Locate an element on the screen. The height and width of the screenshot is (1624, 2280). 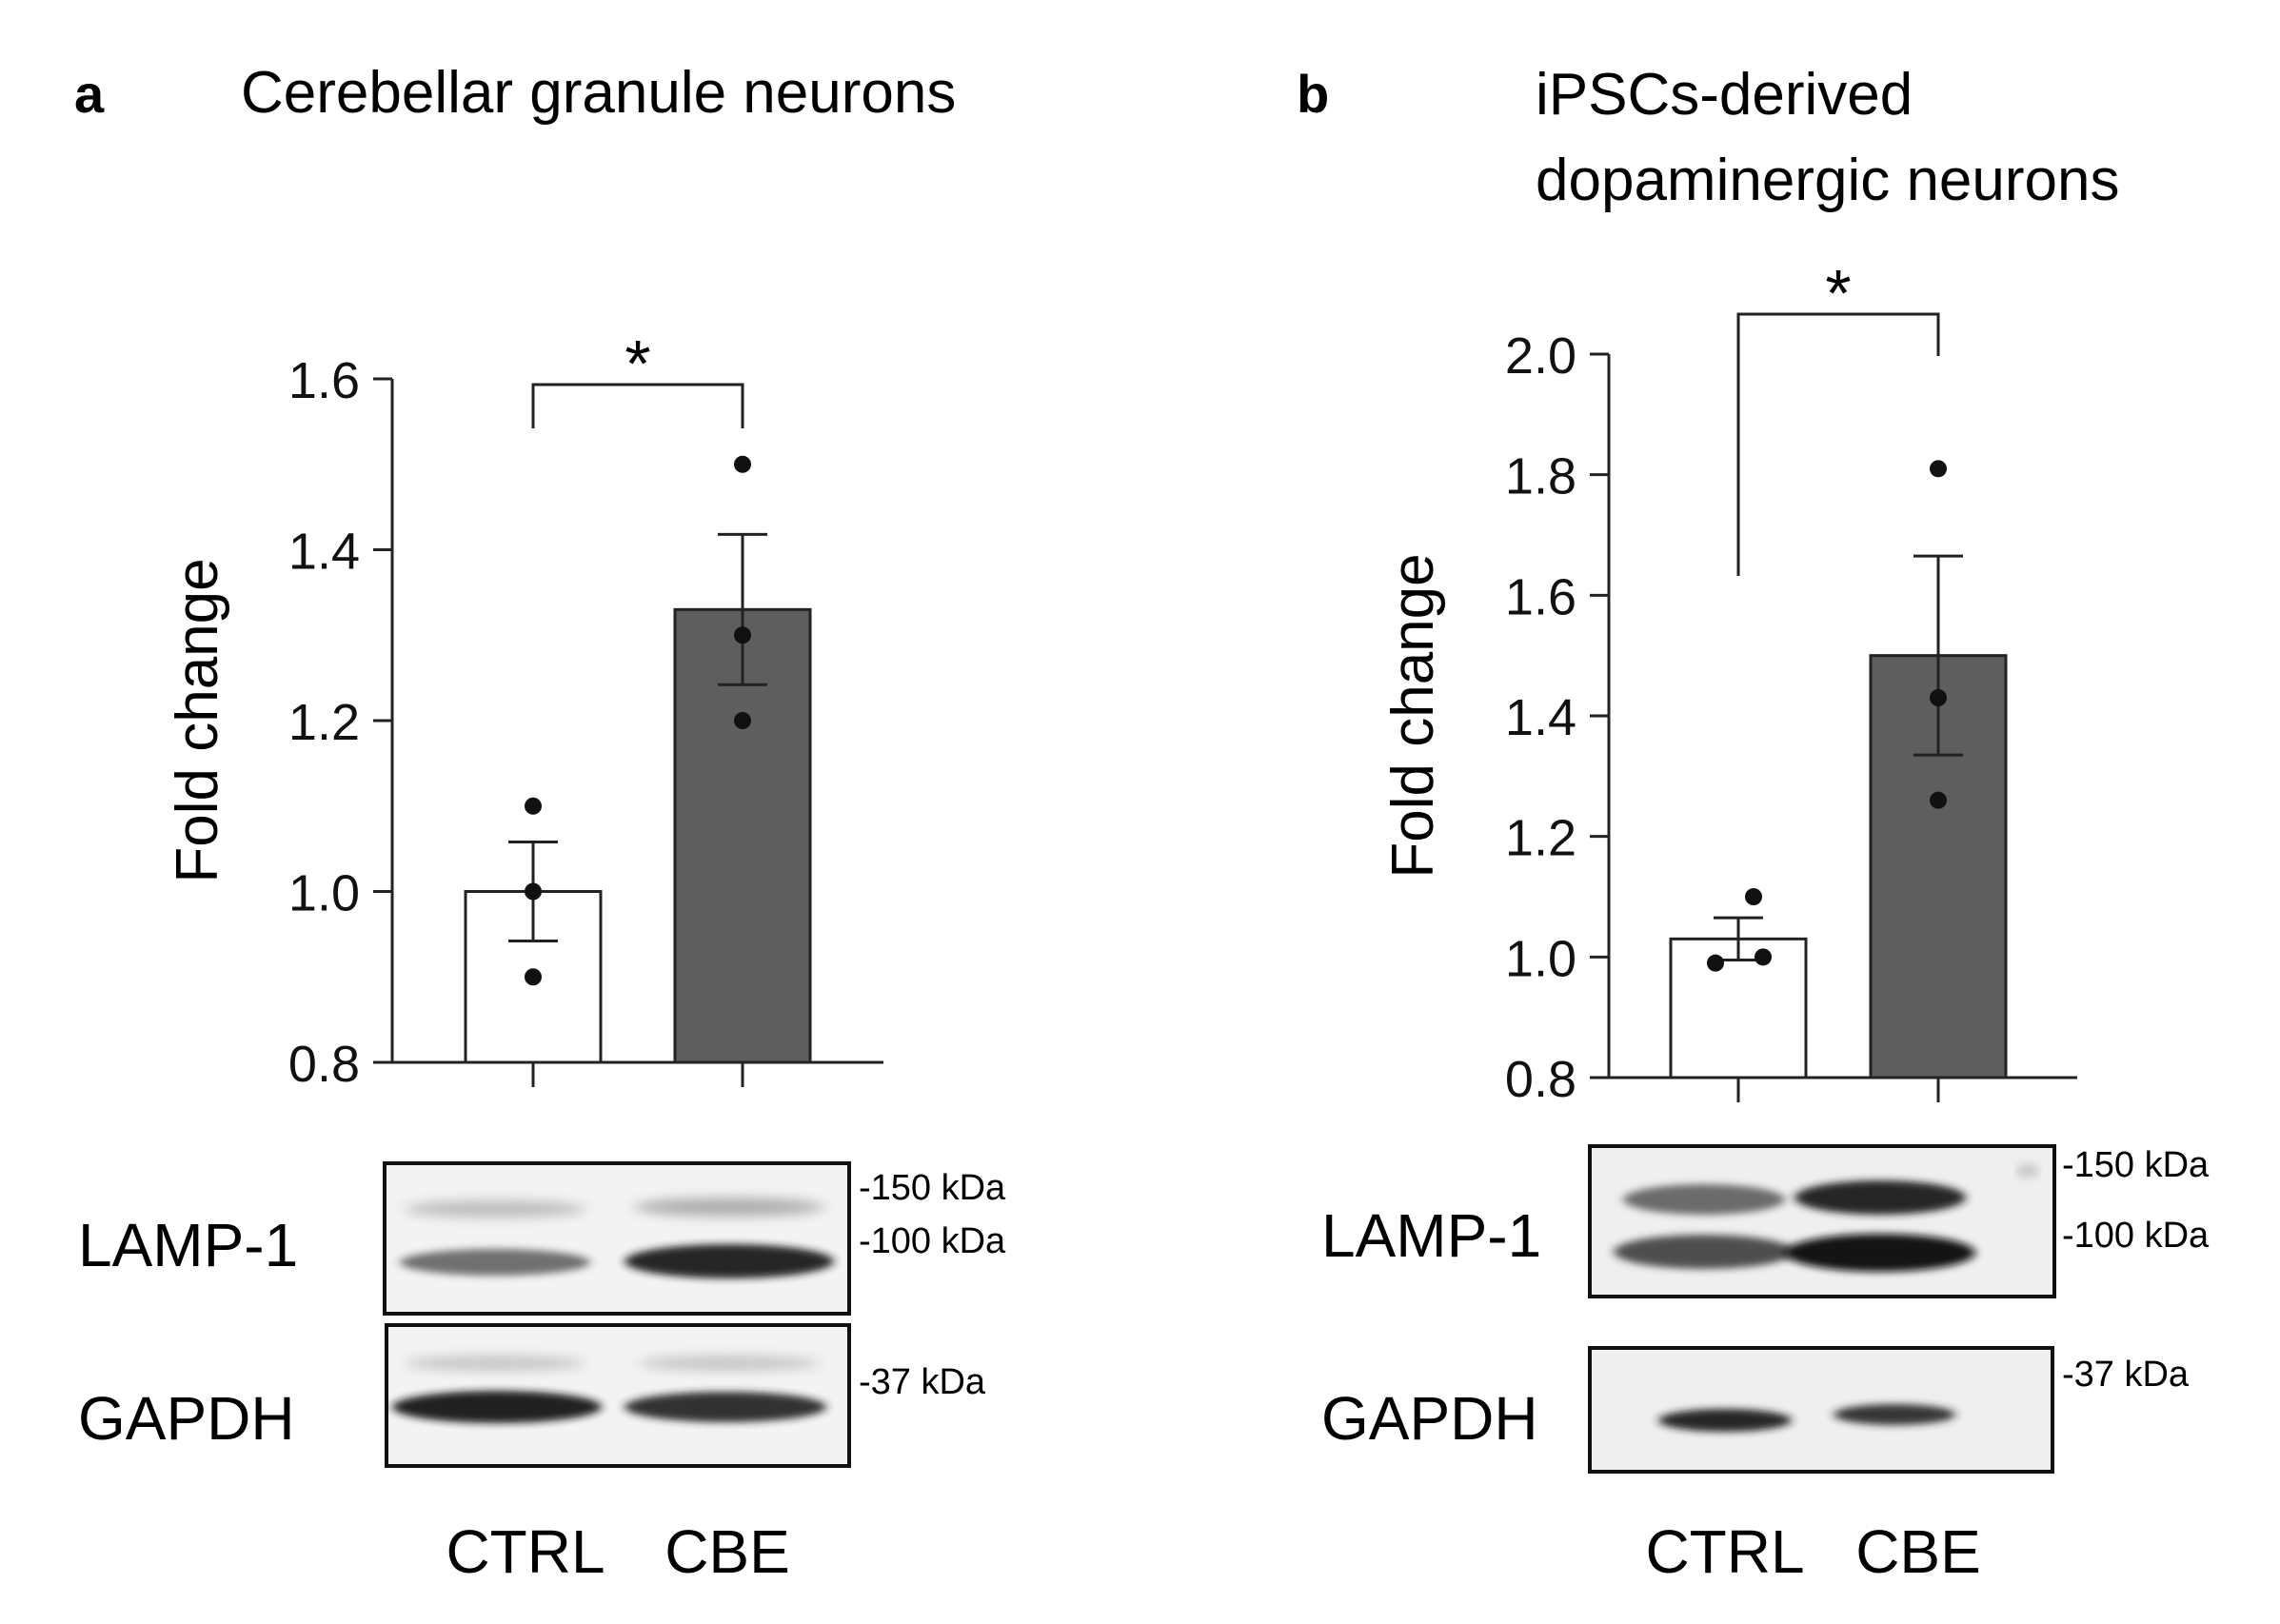
y-tick-label: 1.8 is located at coordinates (1541, 476).